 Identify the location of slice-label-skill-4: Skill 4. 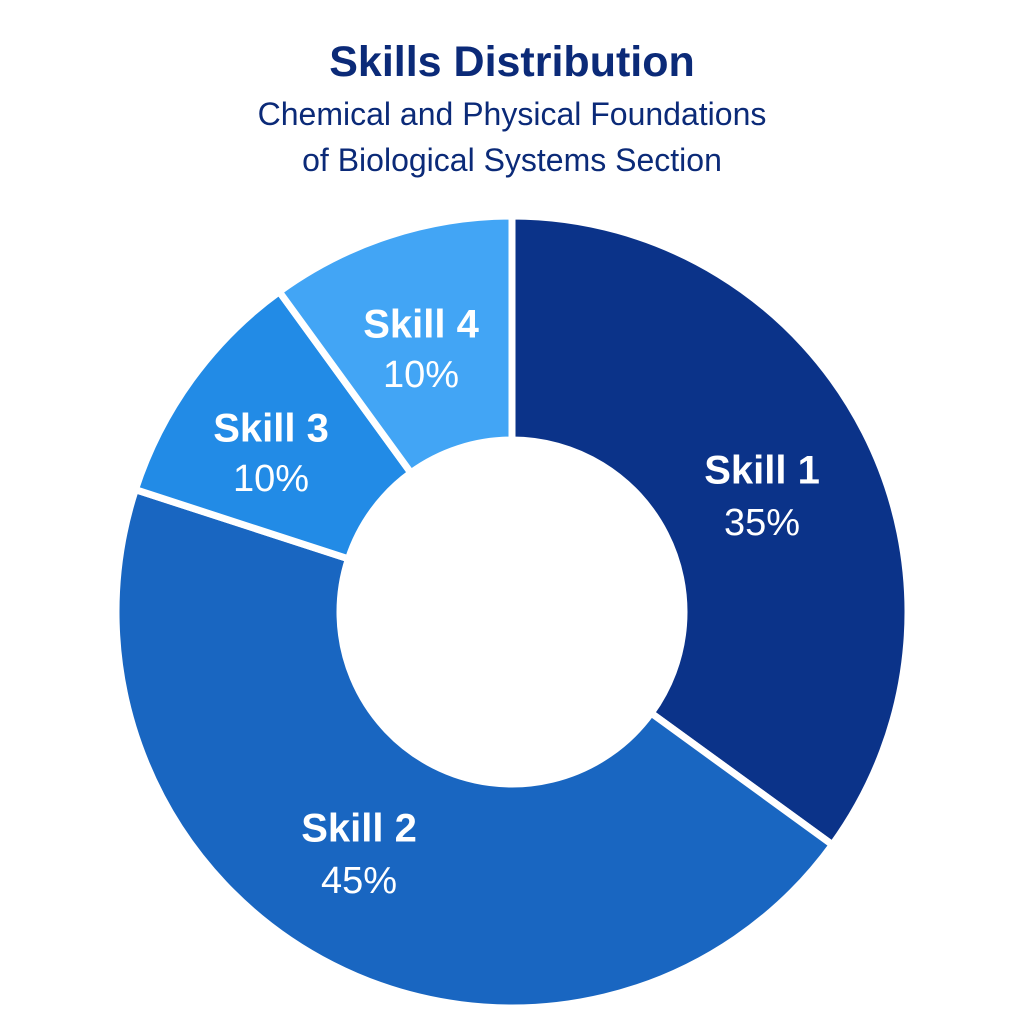
(421, 325).